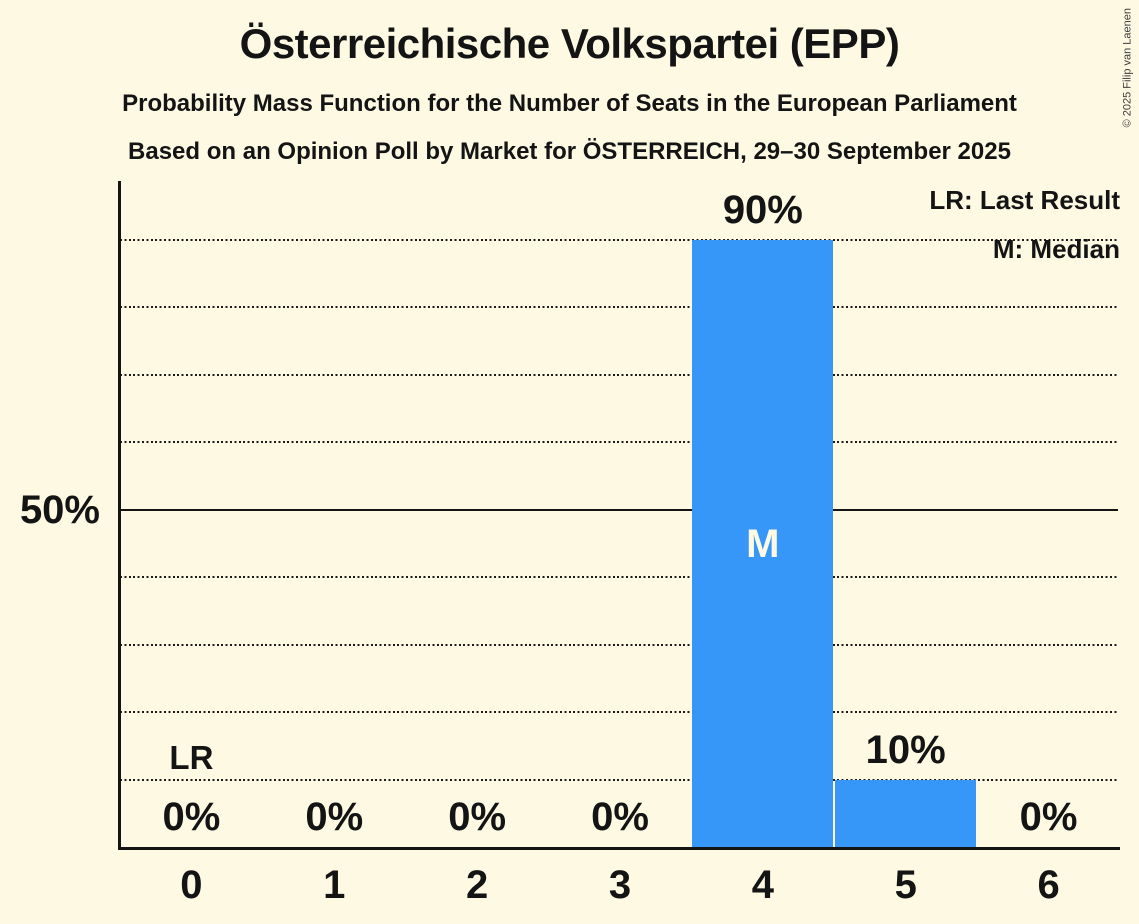 Image resolution: width=1139 pixels, height=924 pixels. Describe the element at coordinates (191, 817) in the screenshot. I see `value-label-seats-0: 0%` at that location.